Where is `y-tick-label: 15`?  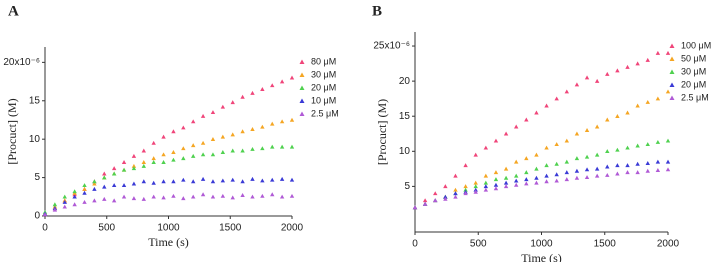
y-tick-label: 15 is located at coordinates (405, 116).